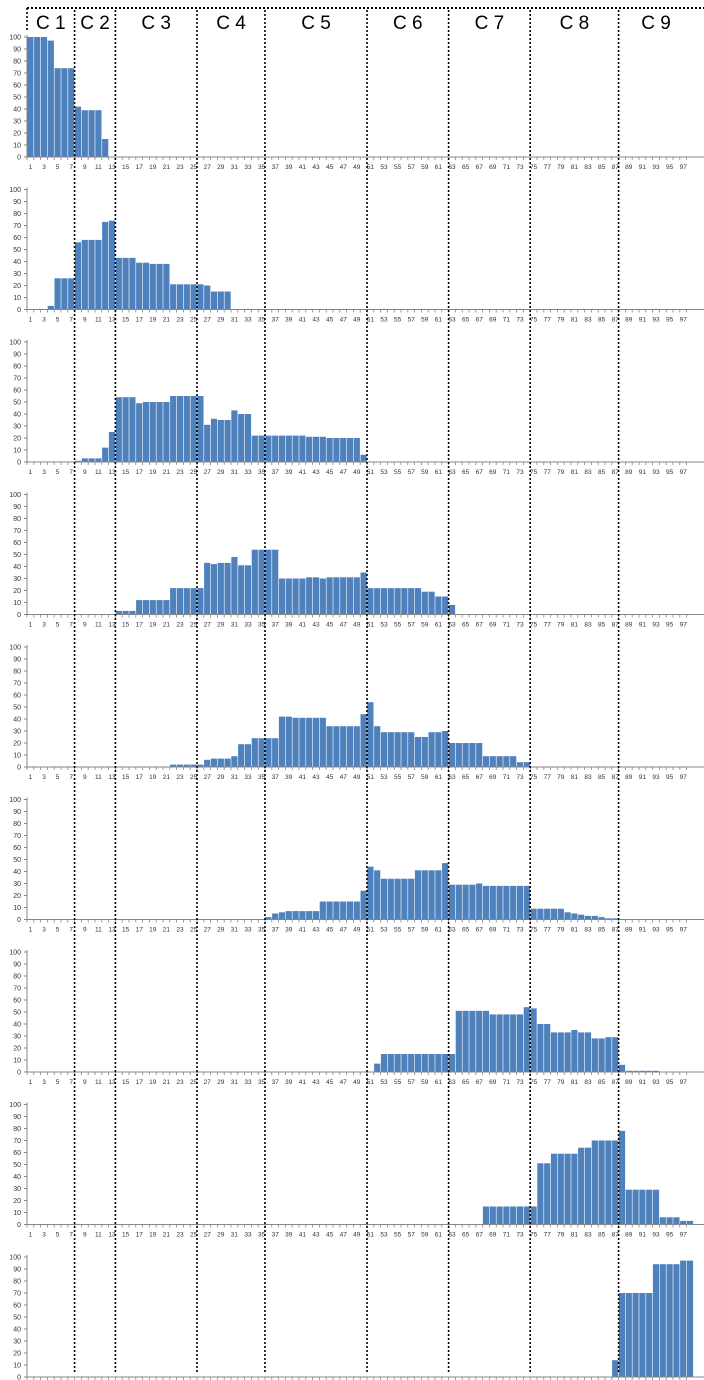  Describe the element at coordinates (17, 146) in the screenshot. I see `y-tick-label: 10` at that location.